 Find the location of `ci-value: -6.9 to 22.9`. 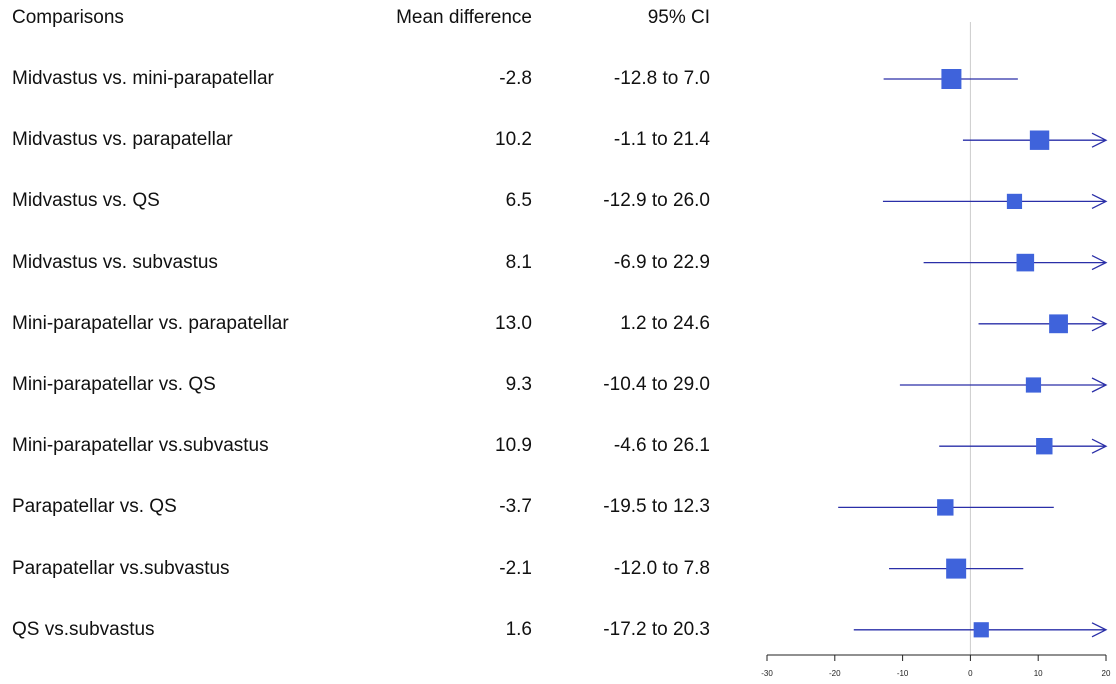

ci-value: -6.9 to 22.9 is located at coordinates (661, 262).